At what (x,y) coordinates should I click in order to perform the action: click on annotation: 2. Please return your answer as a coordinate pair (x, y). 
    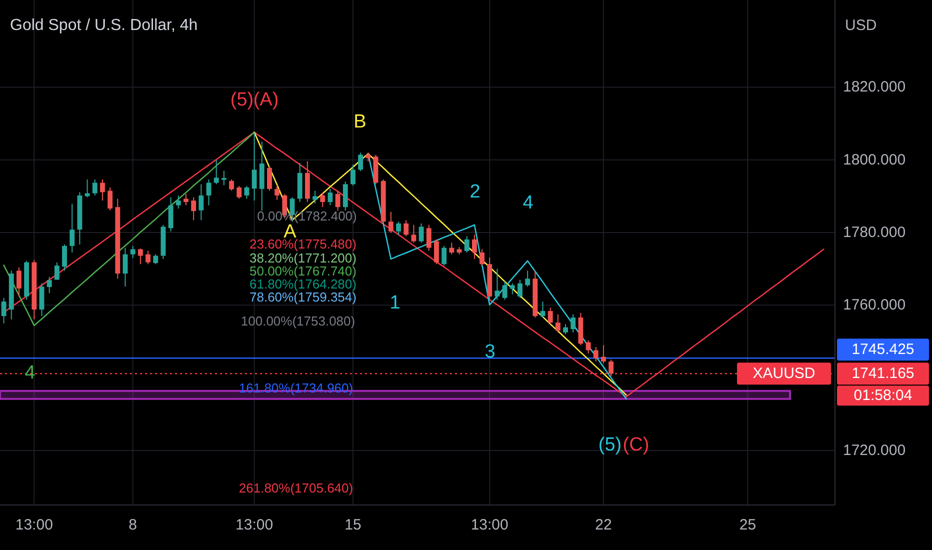
    Looking at the image, I should click on (475, 192).